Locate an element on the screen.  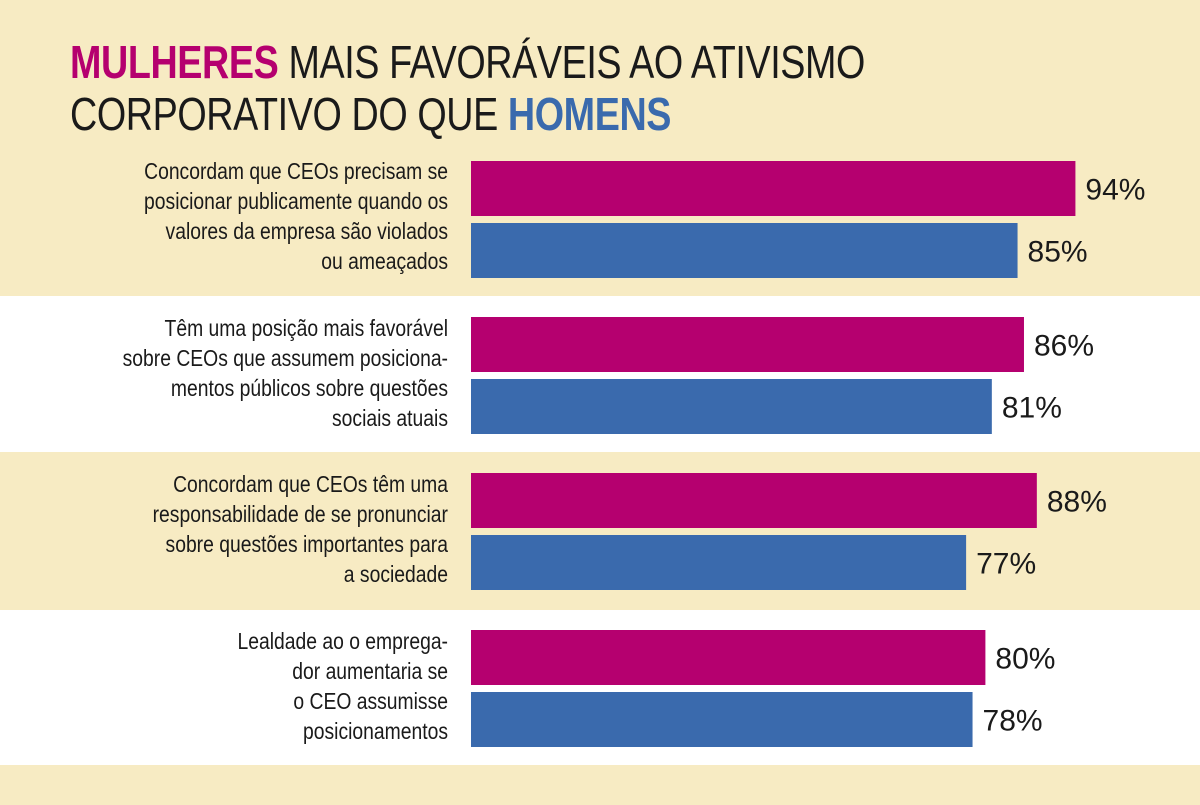
men-value-label: 78% is located at coordinates (1013, 721).